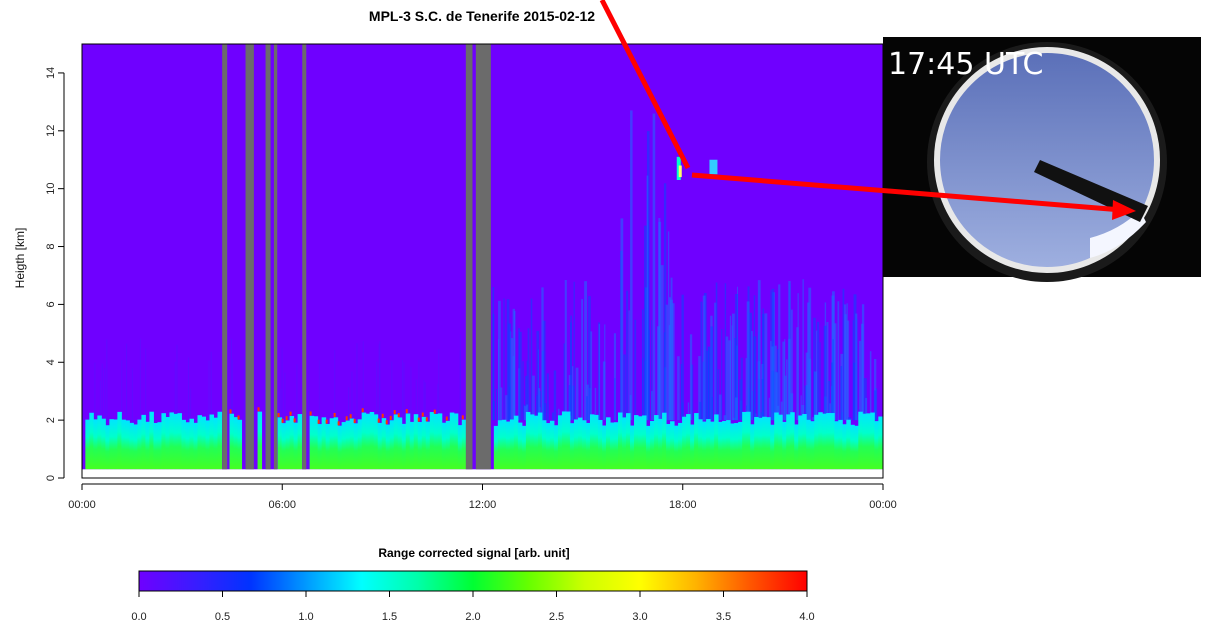  Describe the element at coordinates (469, 257) in the screenshot. I see `no-data-gap` at that location.